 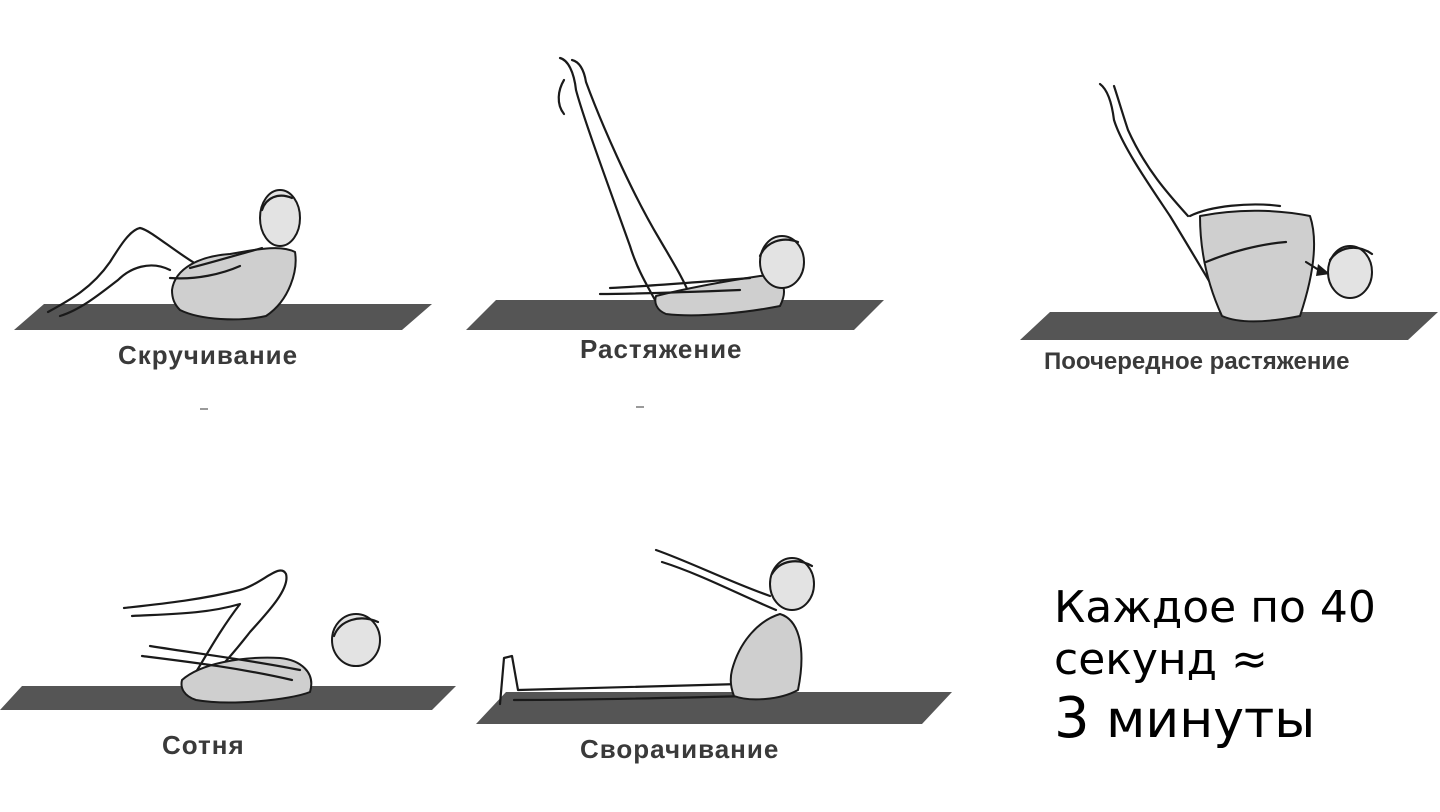 I want to click on caption-rollup: Сворачивание, so click(x=680, y=749).